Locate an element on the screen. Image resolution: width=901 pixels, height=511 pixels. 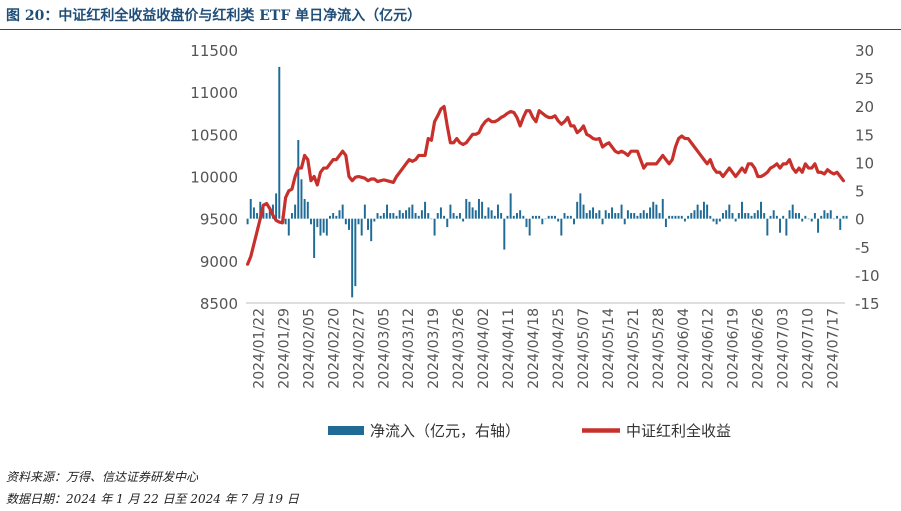
x-tick-label: 2024/02/20 is located at coordinates (334, 348).